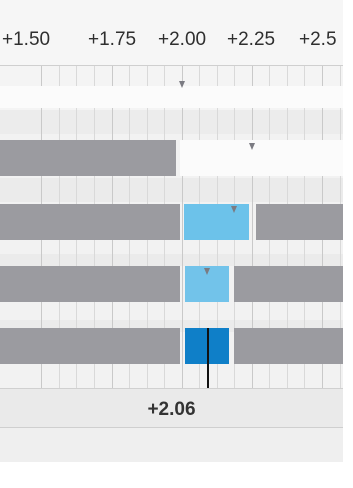 The height and width of the screenshot is (488, 353). What do you see at coordinates (112, 39) in the screenshot?
I see `ruler-tick-label: +1.75` at bounding box center [112, 39].